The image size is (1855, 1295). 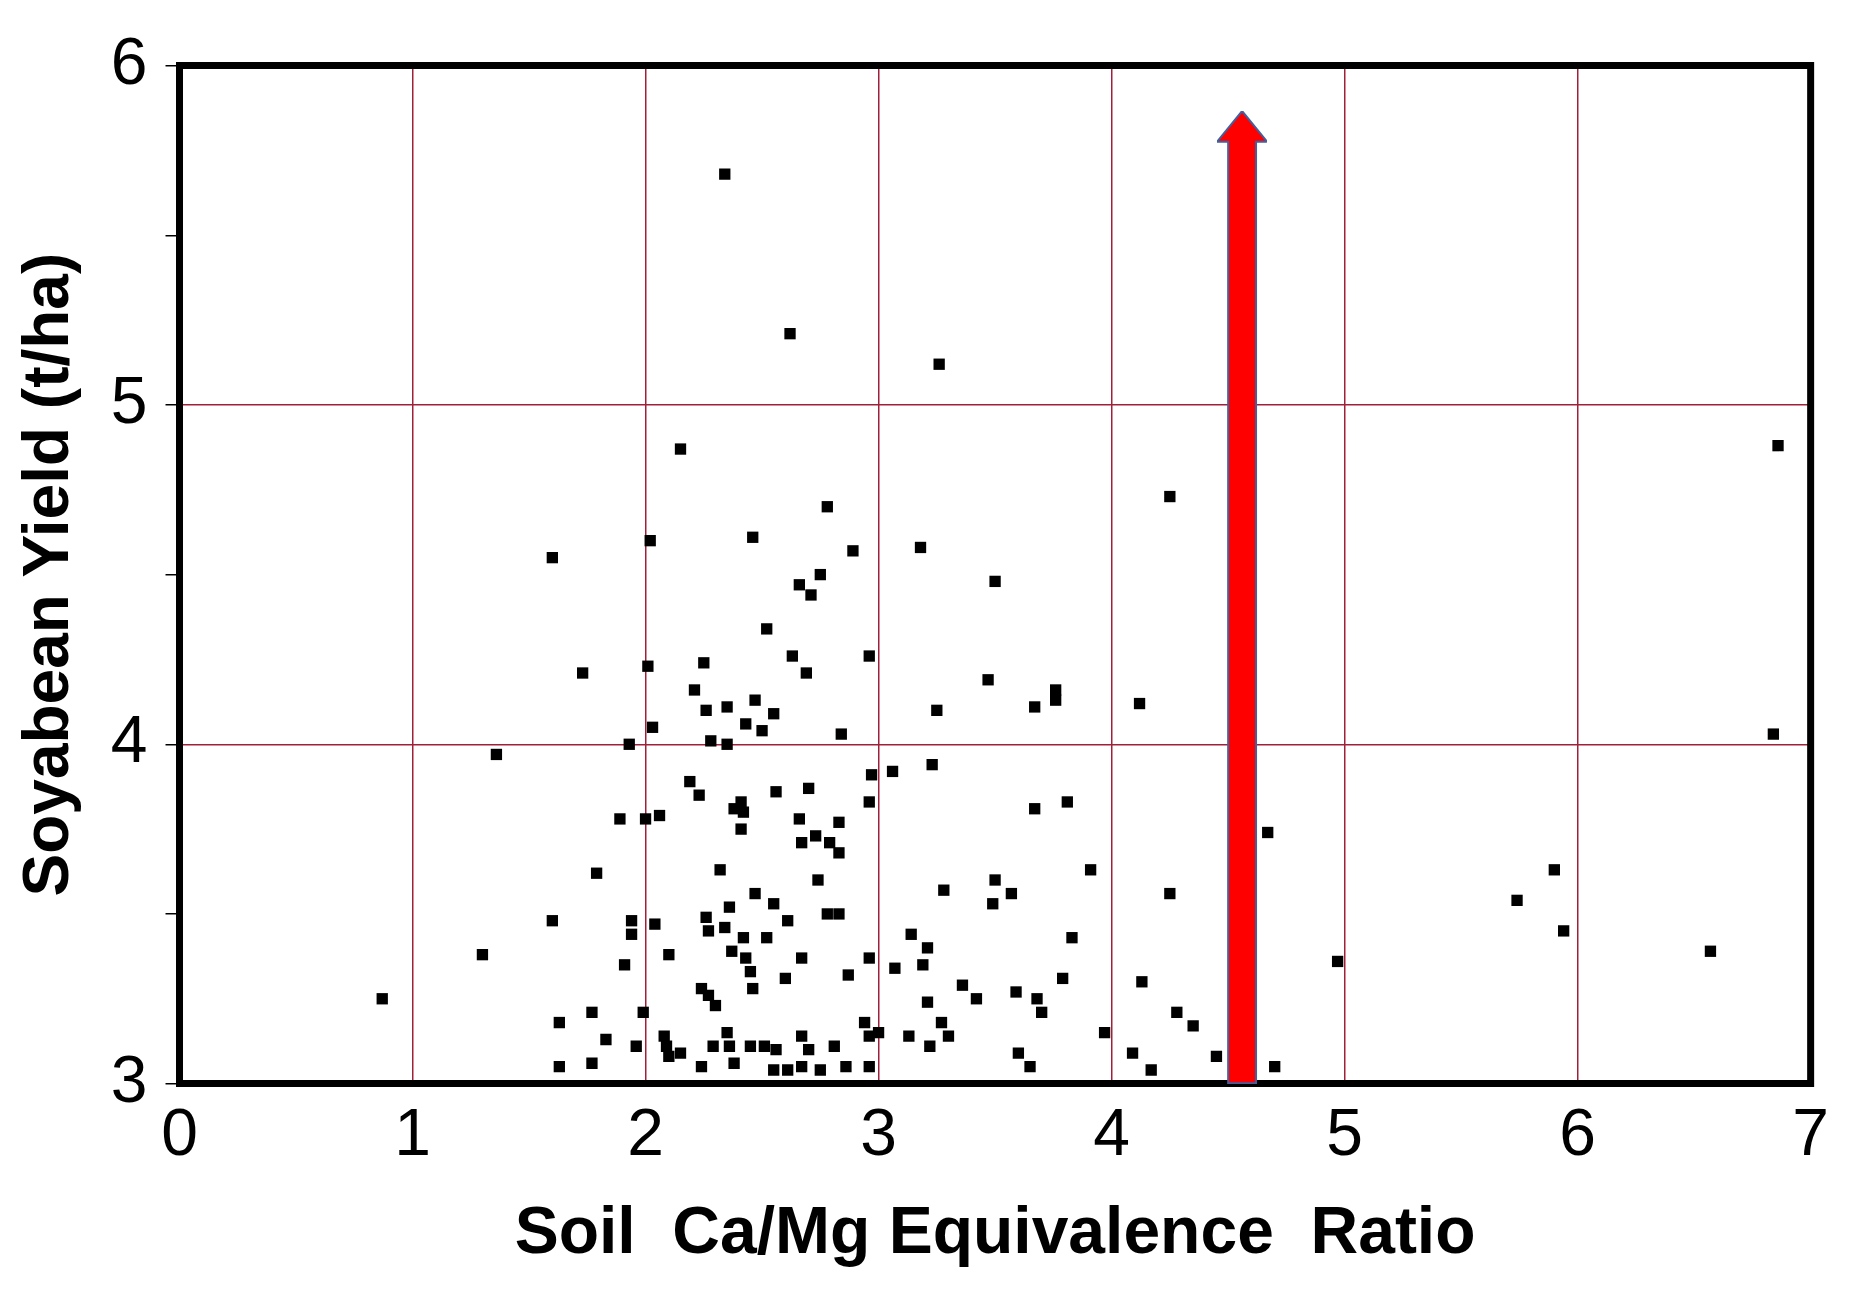 What do you see at coordinates (129, 1078) in the screenshot?
I see `y-tick-label: 3` at bounding box center [129, 1078].